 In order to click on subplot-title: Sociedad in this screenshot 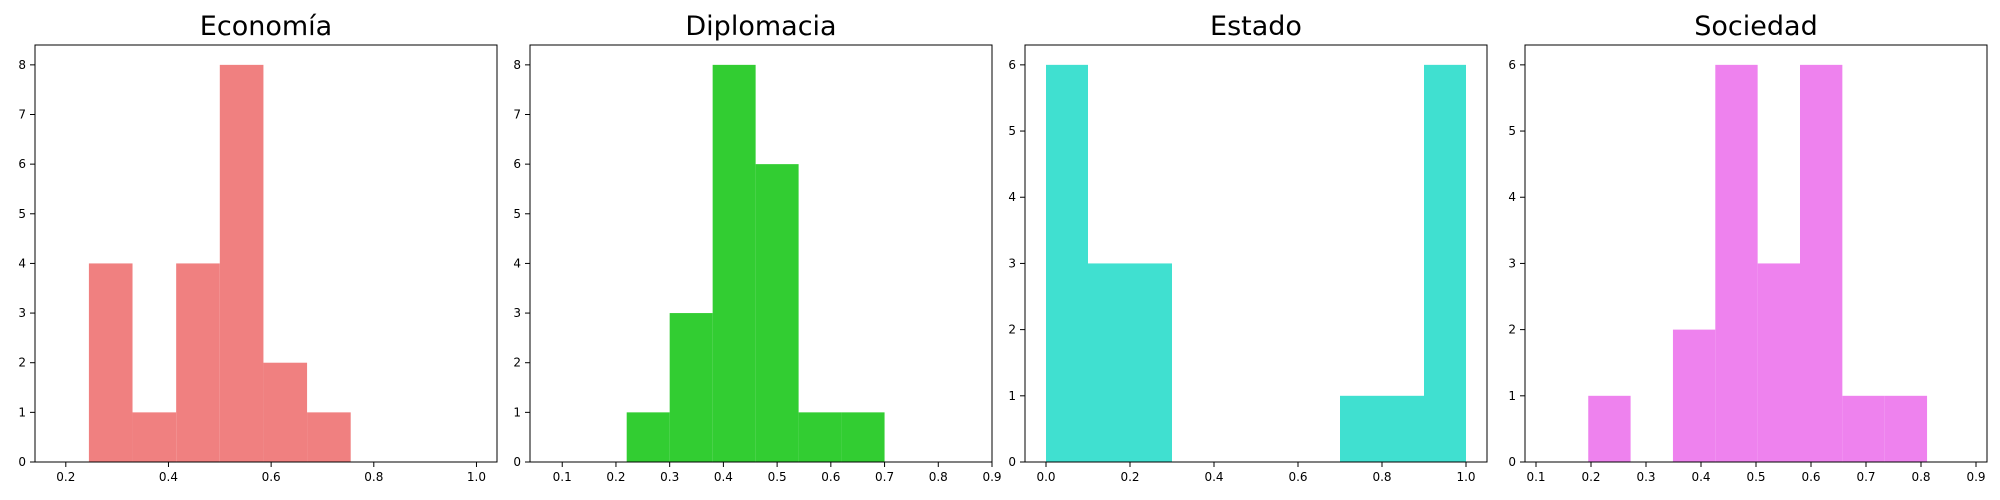, I will do `click(1755, 26)`.